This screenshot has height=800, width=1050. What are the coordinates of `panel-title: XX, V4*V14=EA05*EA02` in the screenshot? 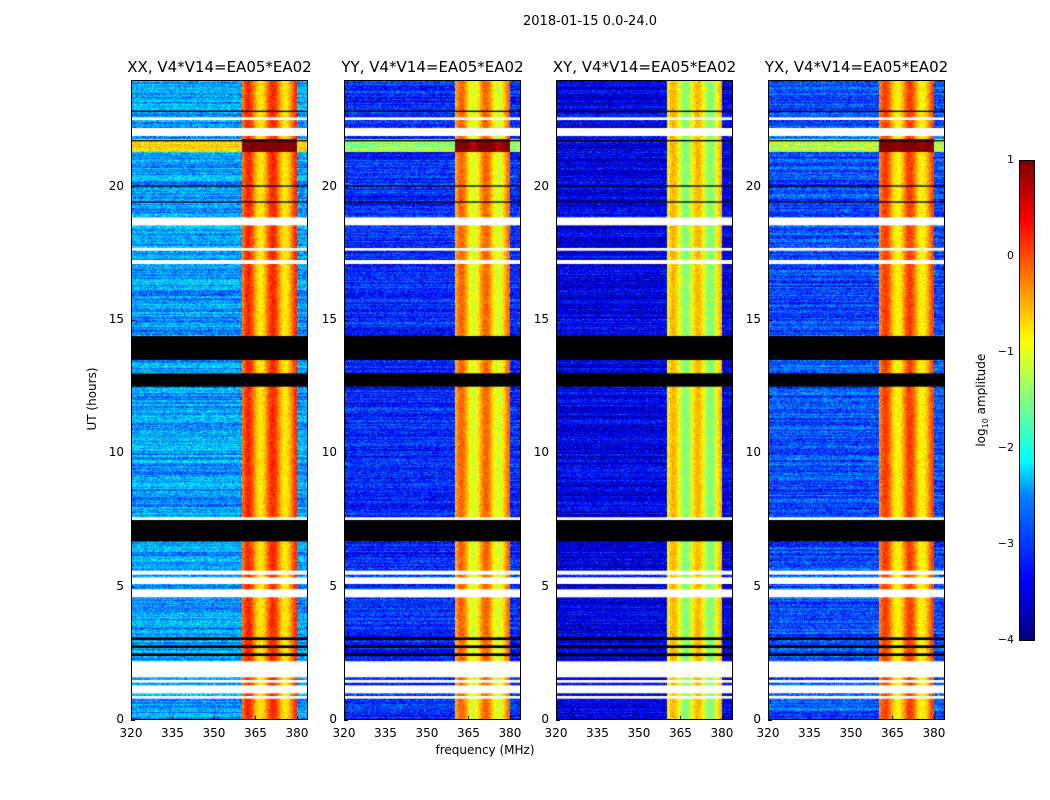 It's located at (219, 67).